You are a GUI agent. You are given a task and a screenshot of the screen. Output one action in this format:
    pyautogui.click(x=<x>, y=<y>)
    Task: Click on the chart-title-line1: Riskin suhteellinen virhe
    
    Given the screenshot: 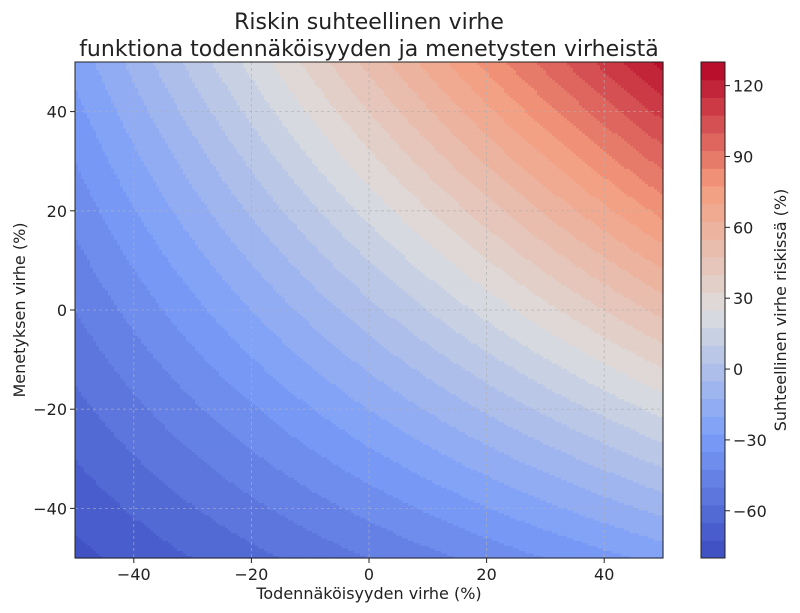 What is the action you would take?
    pyautogui.click(x=369, y=22)
    